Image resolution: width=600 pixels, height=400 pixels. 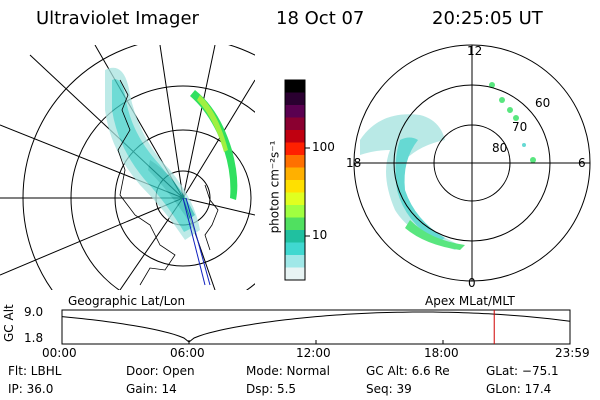 What do you see at coordinates (187, 353) in the screenshot?
I see `timeline-x-tick: 06:00` at bounding box center [187, 353].